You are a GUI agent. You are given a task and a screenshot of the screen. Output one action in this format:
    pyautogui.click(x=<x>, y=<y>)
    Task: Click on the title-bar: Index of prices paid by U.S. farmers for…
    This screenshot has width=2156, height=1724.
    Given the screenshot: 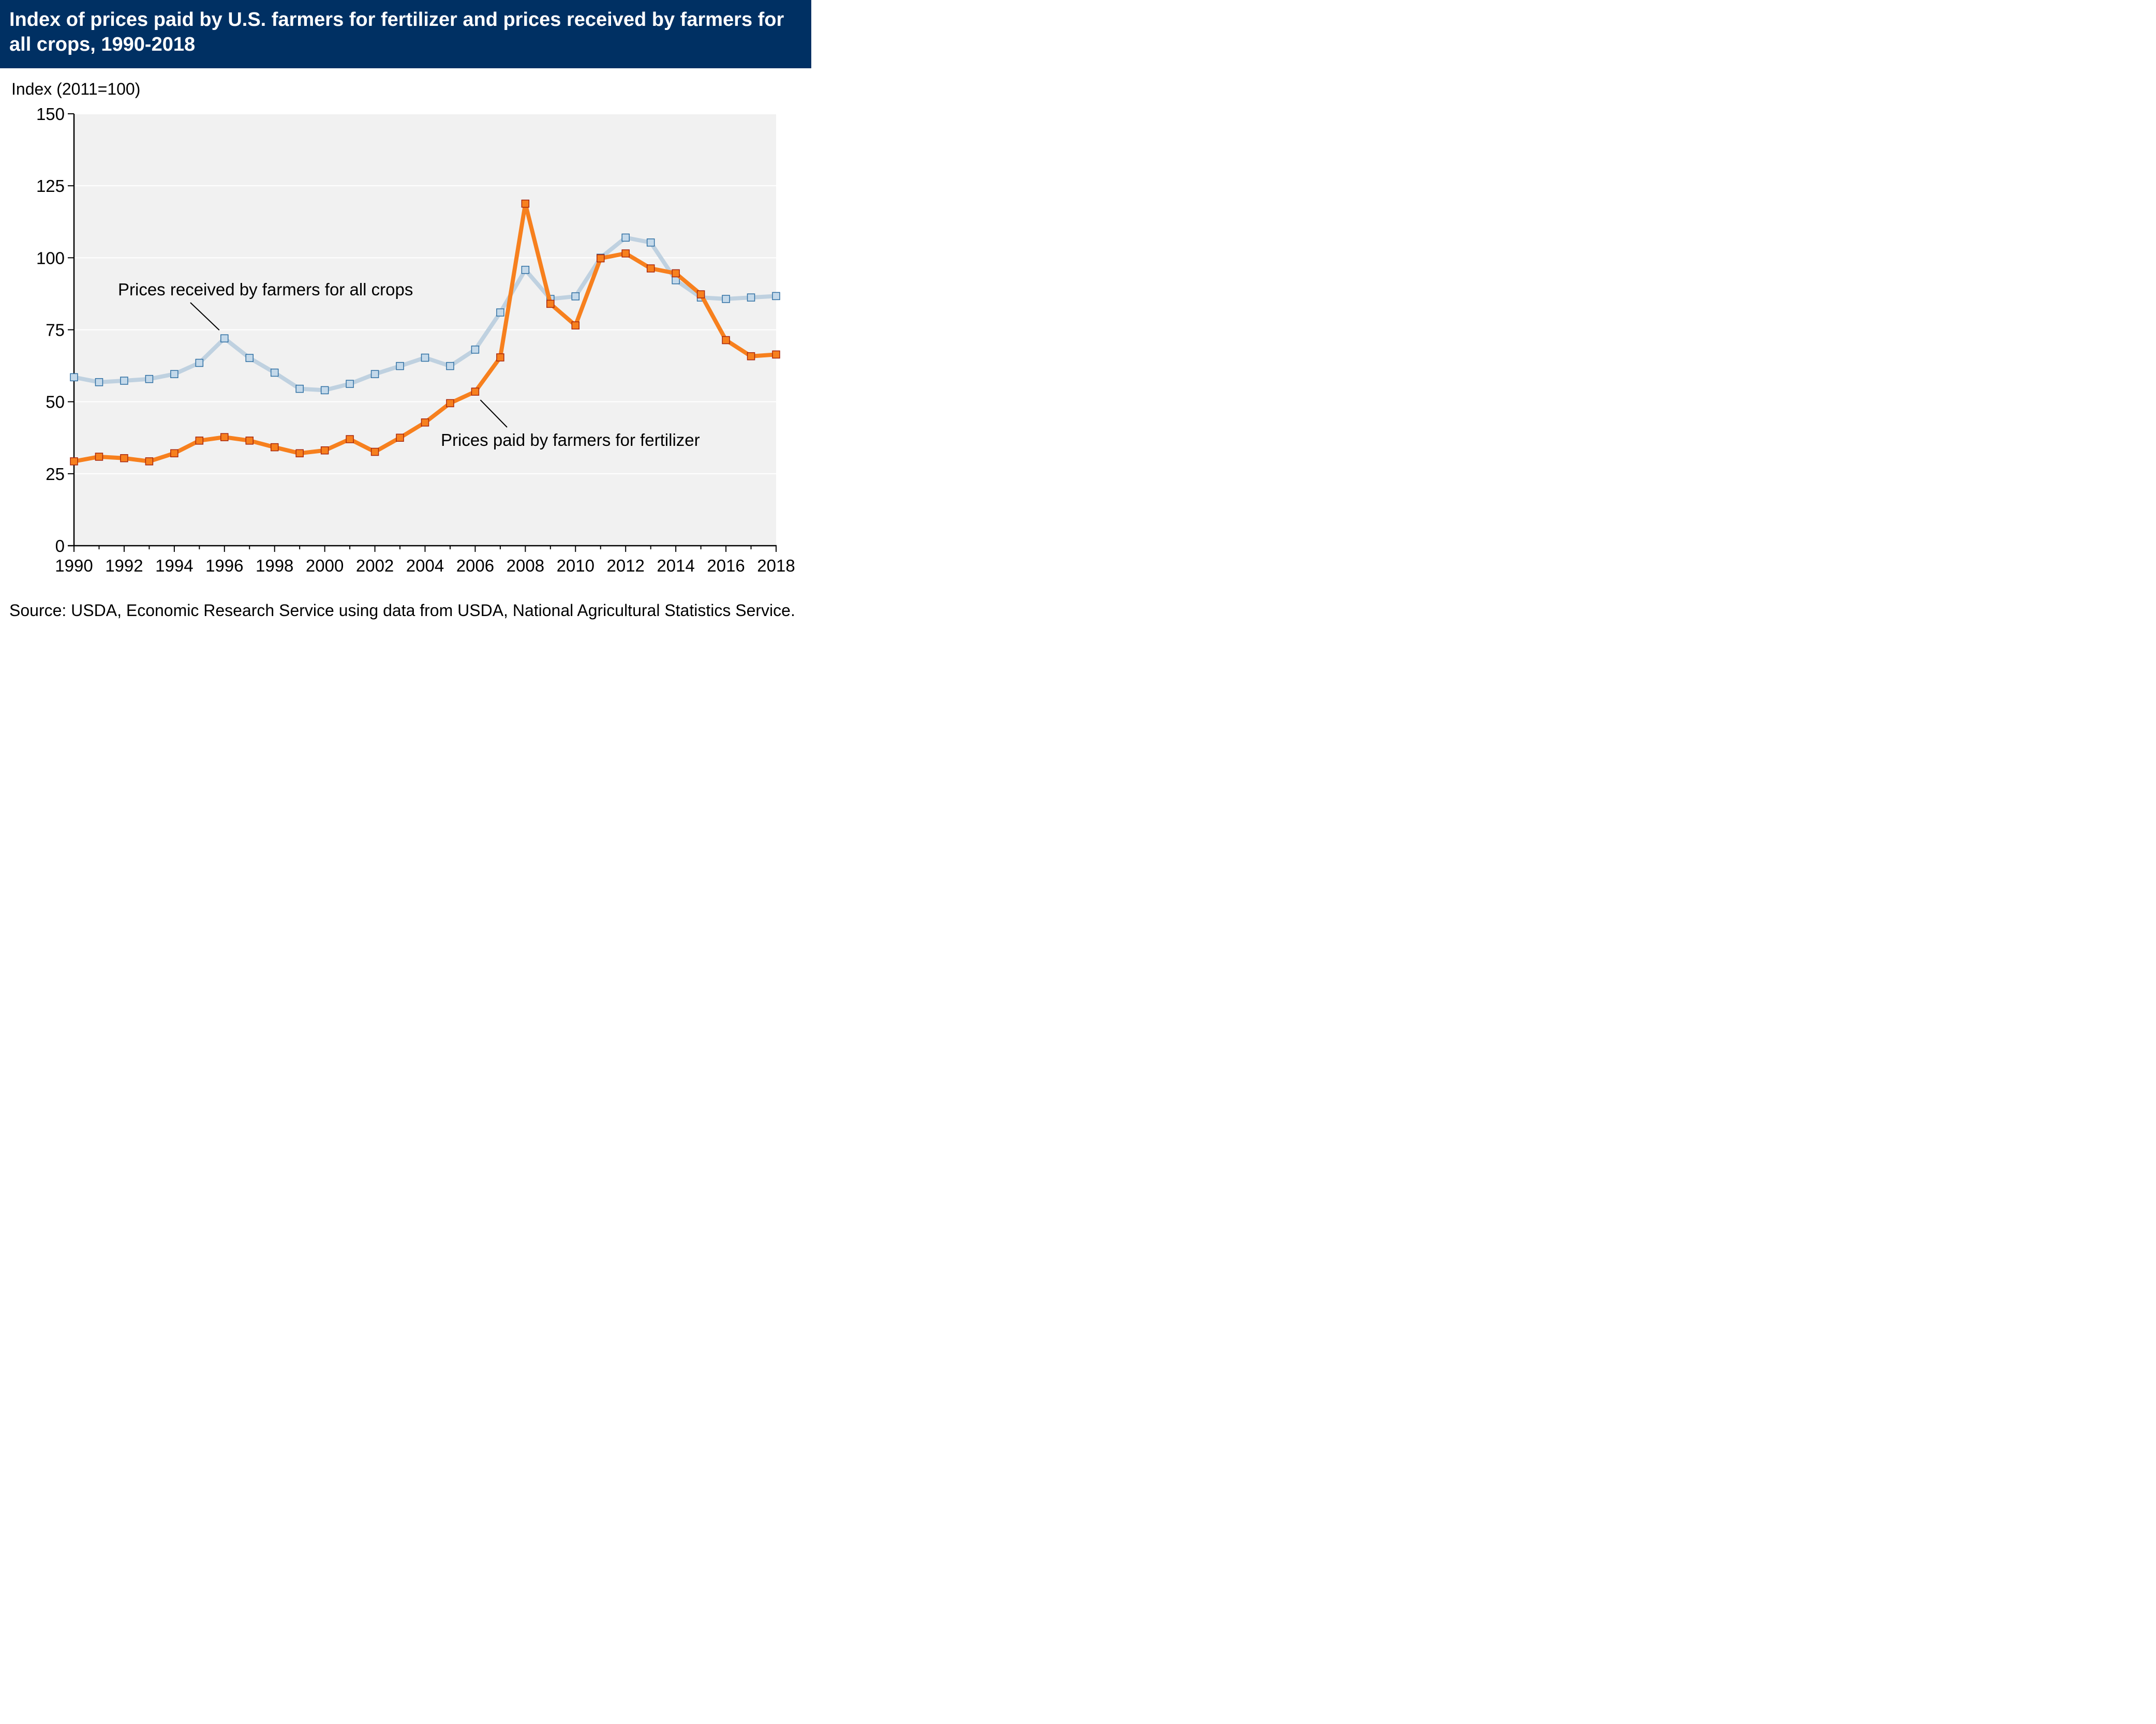 What is the action you would take?
    pyautogui.click(x=405, y=34)
    